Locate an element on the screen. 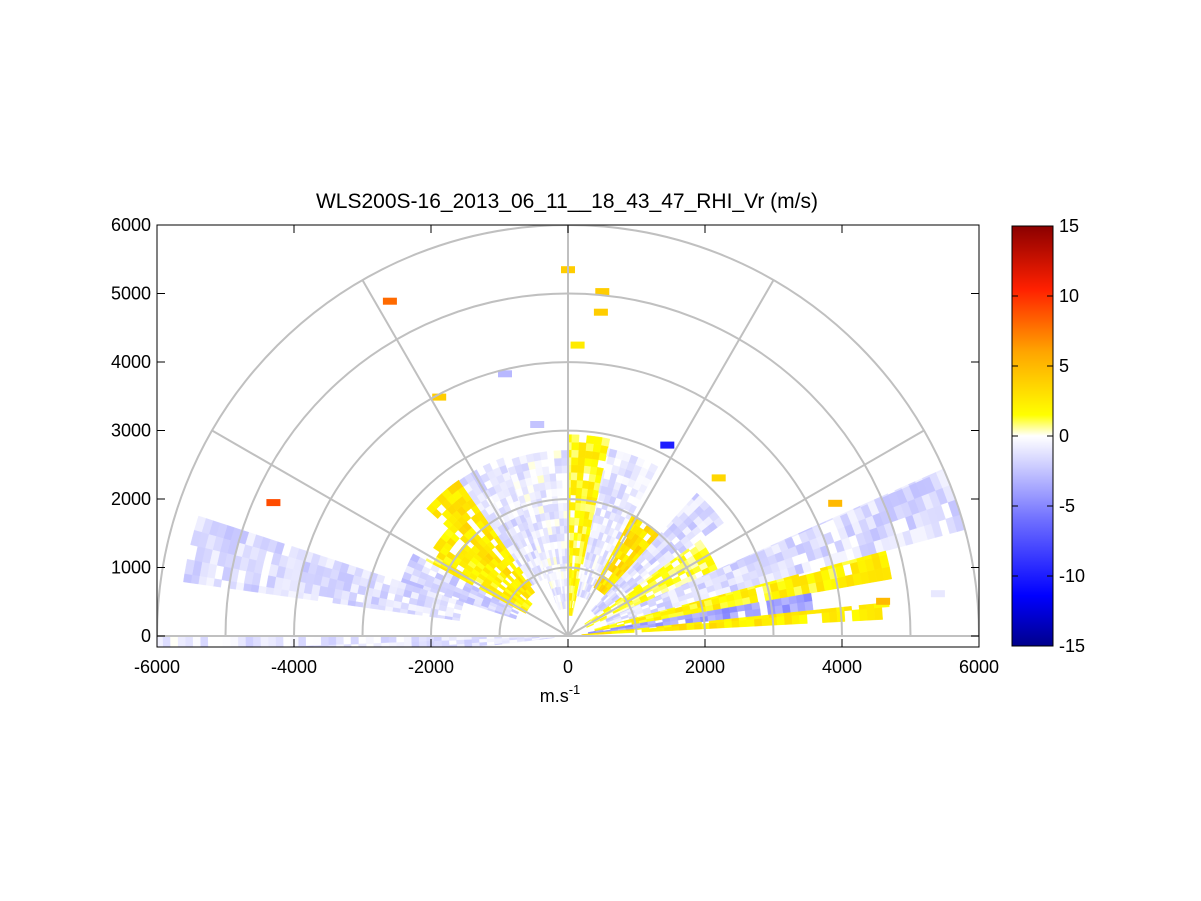 The height and width of the screenshot is (901, 1201). colorbar-tick-label: -15 is located at coordinates (1072, 646).